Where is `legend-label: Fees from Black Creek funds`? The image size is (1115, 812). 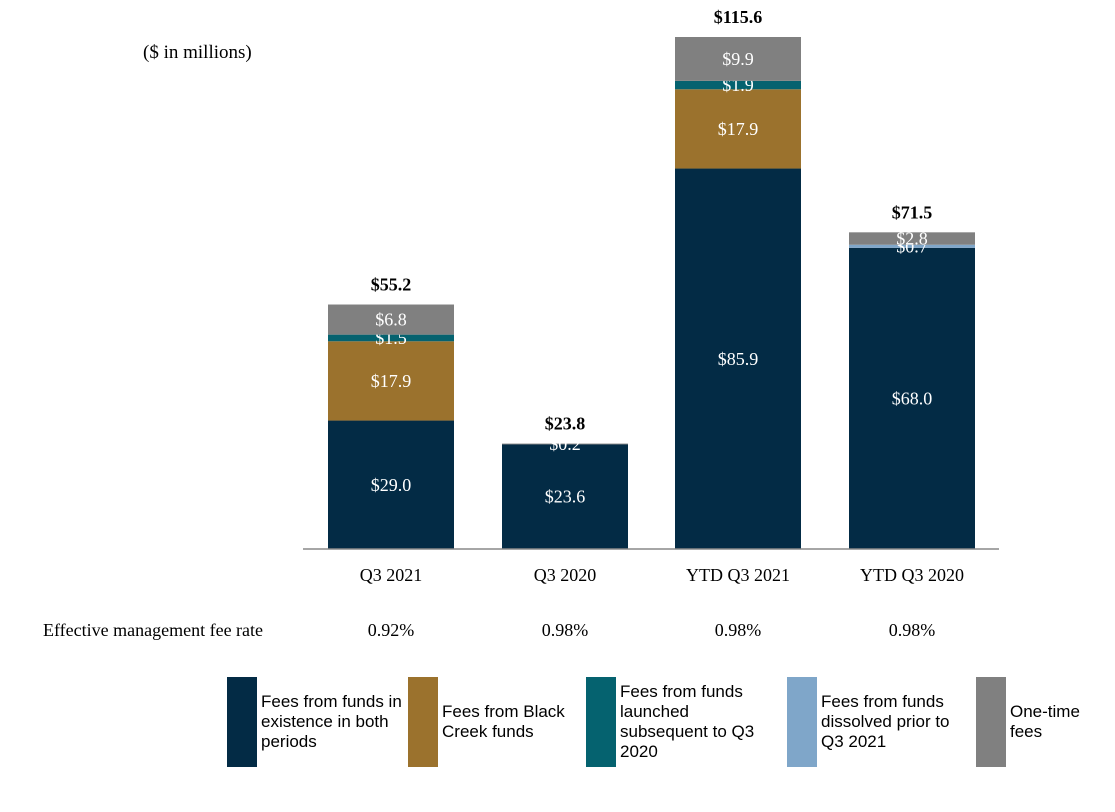 legend-label: Fees from Black Creek funds is located at coordinates (503, 721).